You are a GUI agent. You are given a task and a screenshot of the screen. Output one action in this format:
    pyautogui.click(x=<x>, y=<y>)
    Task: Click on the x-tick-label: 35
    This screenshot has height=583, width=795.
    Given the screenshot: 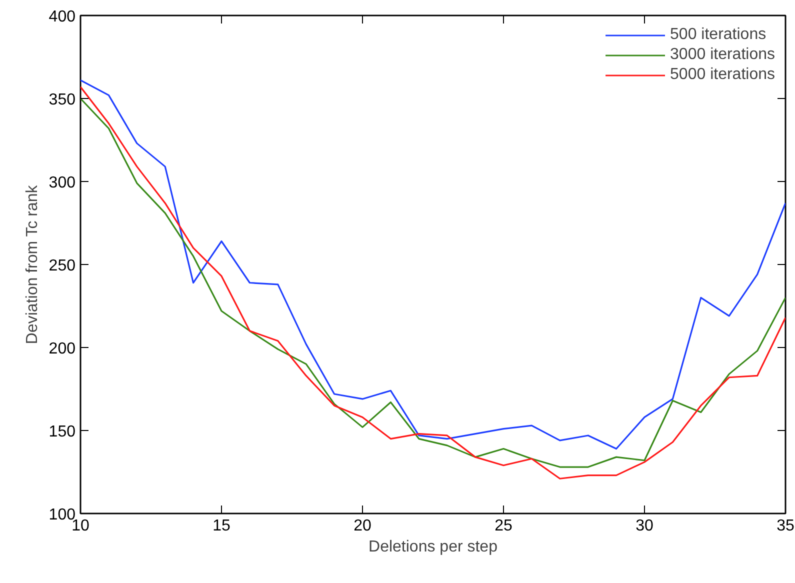 What is the action you would take?
    pyautogui.click(x=785, y=526)
    